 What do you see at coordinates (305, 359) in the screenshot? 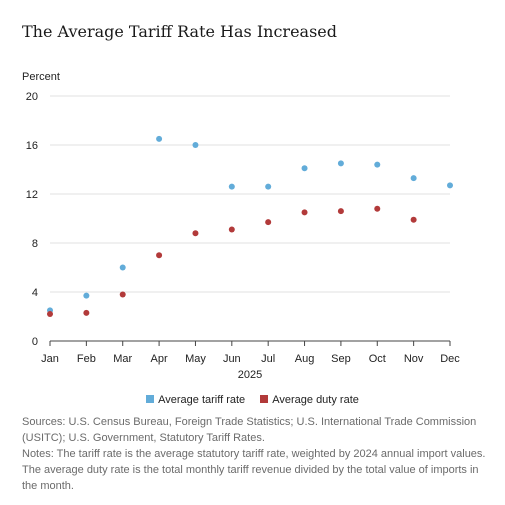
I see `x-tick-label: Aug` at bounding box center [305, 359].